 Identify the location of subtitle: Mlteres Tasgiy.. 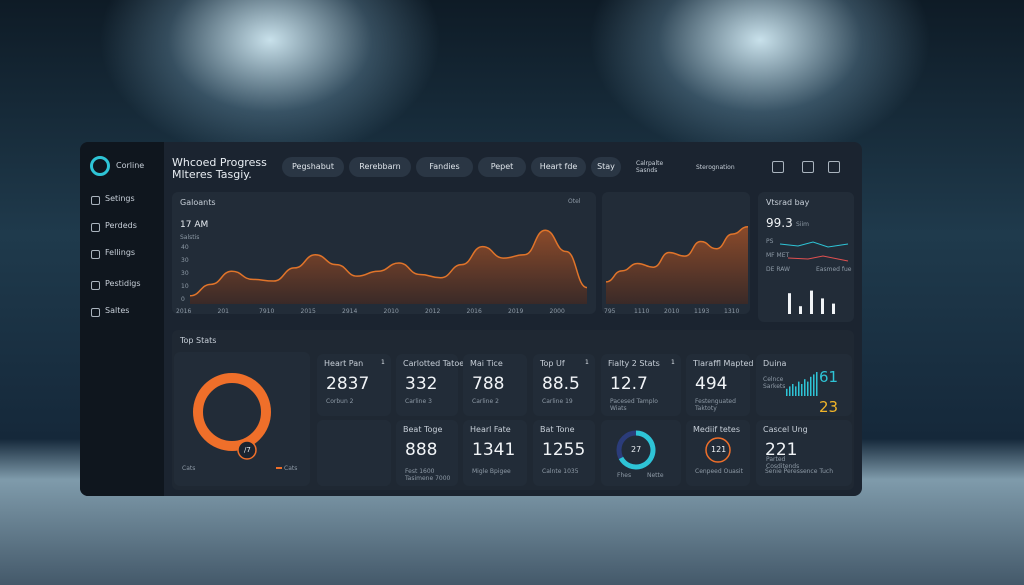
(212, 174).